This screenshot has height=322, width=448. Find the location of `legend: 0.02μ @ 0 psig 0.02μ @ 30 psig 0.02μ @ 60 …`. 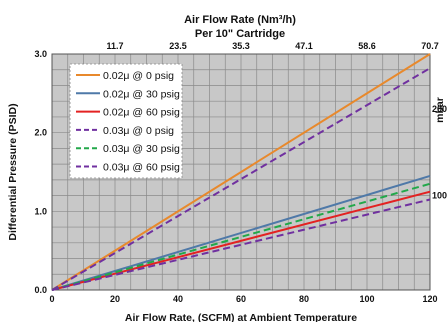

legend: 0.02μ @ 0 psig 0.02μ @ 30 psig 0.02μ @ 60 … is located at coordinates (126, 121).